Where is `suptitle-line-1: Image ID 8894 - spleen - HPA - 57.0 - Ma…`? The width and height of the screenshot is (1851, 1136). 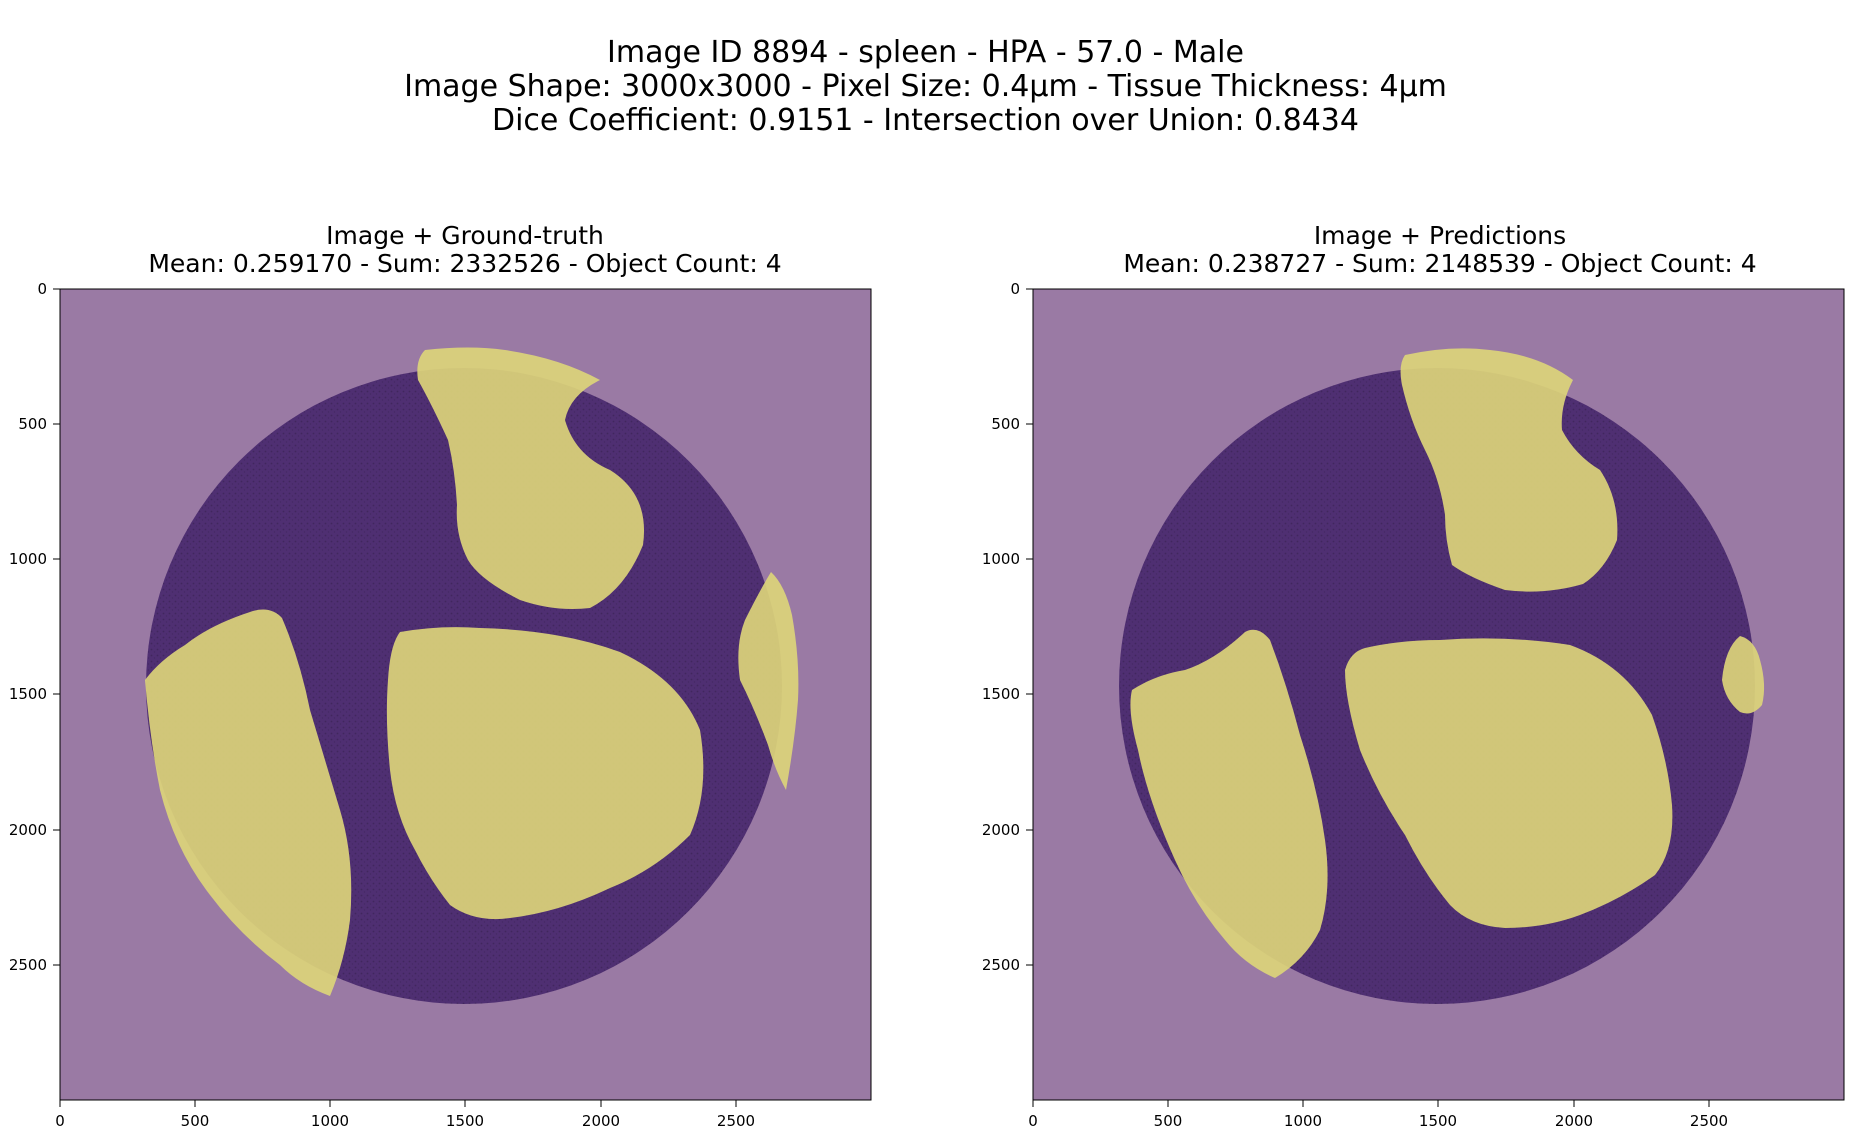 suptitle-line-1: Image ID 8894 - spleen - HPA - 57.0 - Ma… is located at coordinates (925, 52).